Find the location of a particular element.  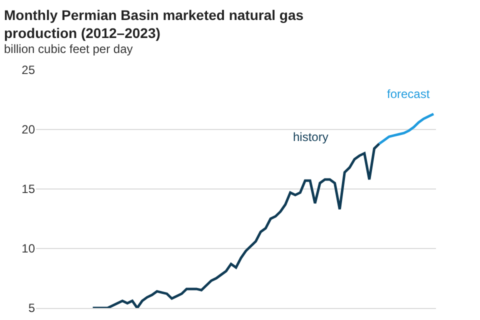

y-tick-label: 5 is located at coordinates (32, 308).